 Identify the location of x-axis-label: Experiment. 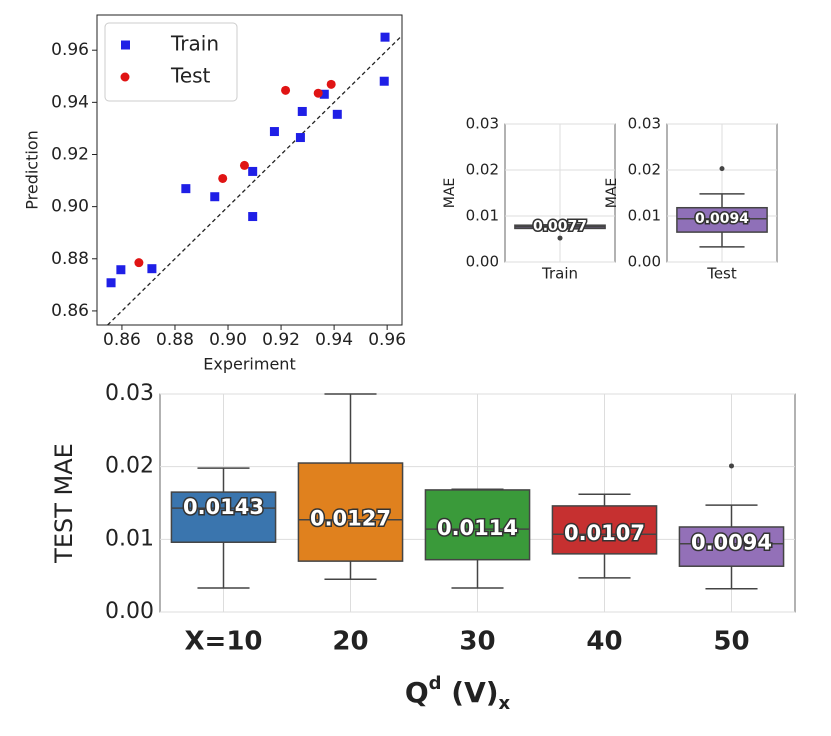
(249, 364).